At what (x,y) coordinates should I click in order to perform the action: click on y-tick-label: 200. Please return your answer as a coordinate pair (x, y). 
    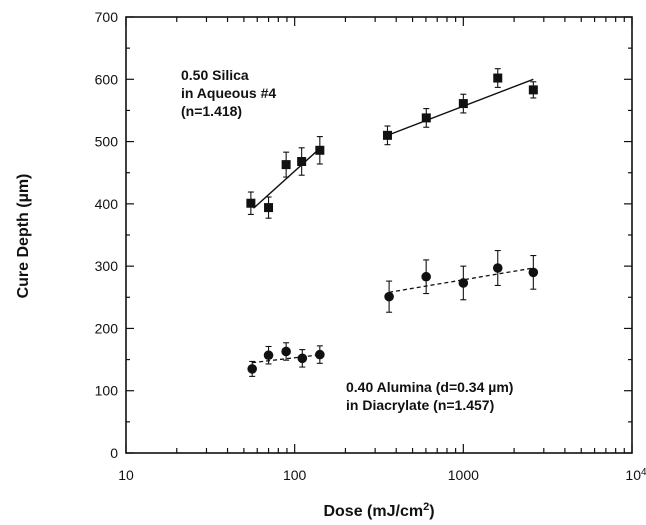
    Looking at the image, I should click on (107, 328).